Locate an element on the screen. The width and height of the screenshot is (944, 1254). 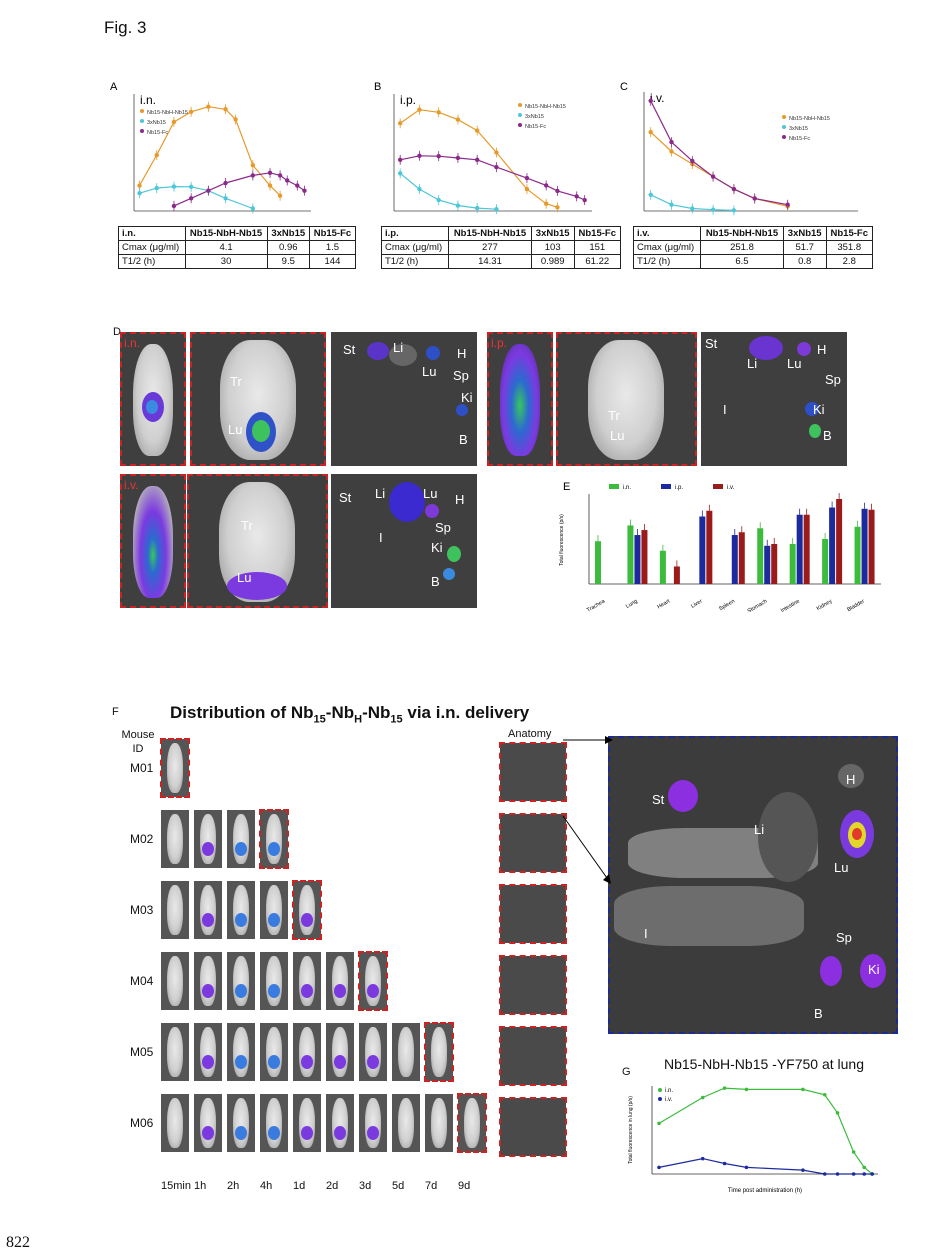
d-in-label-h: H is located at coordinates (462, 353).